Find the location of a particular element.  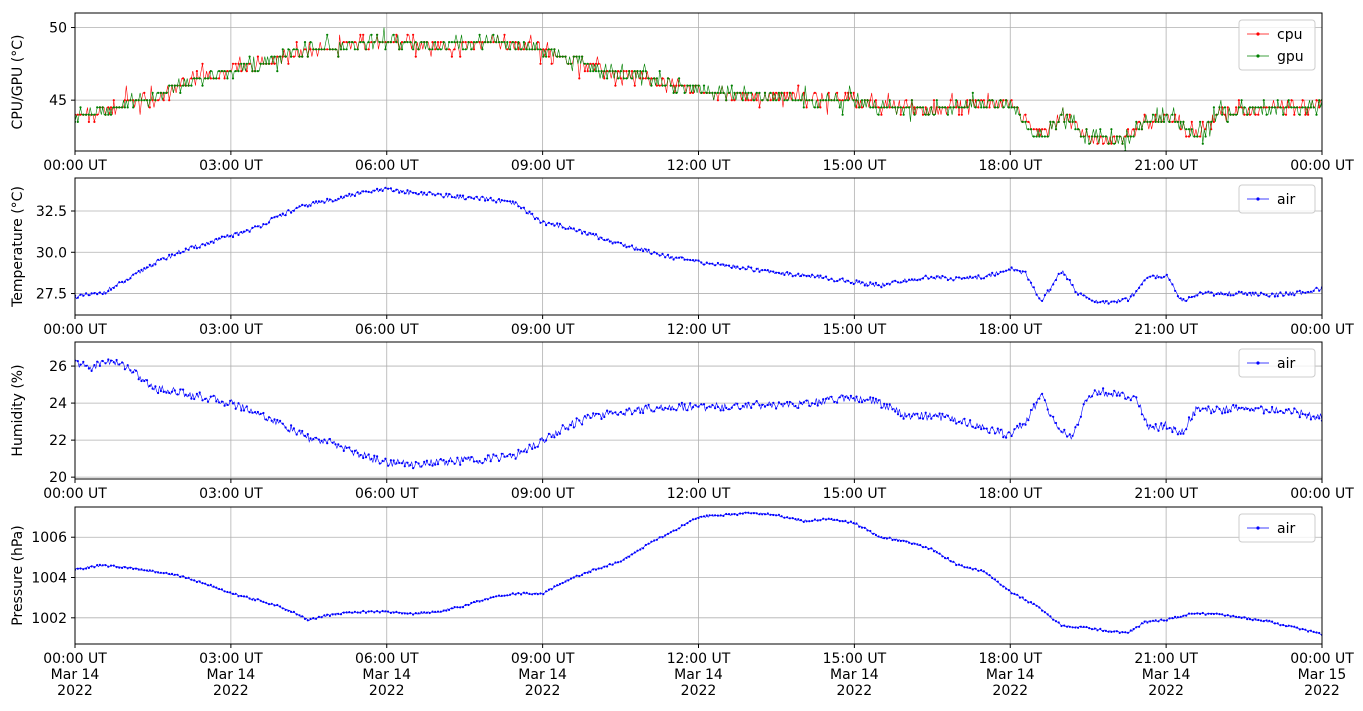

y-tick-label: 1006 is located at coordinates (49, 538).